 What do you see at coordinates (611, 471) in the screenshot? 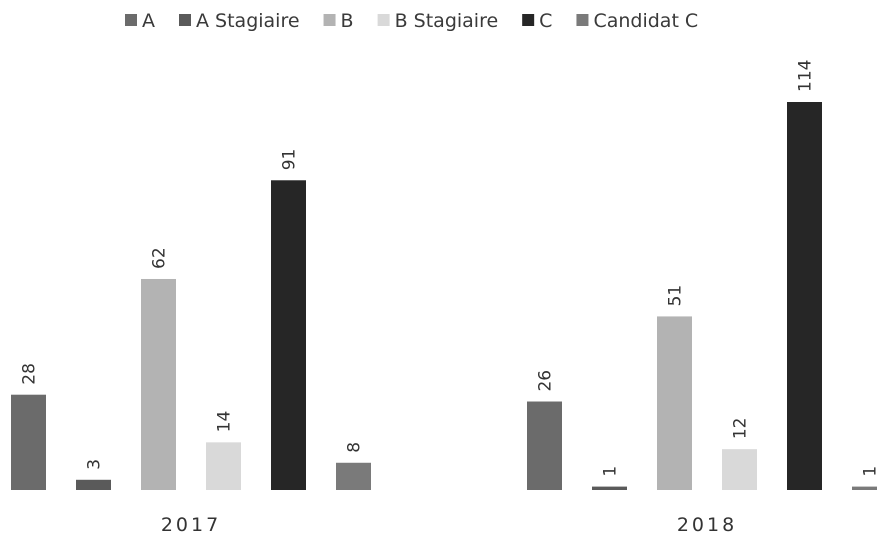
I see `value-label-2018-a-stagiaire: 1` at bounding box center [611, 471].